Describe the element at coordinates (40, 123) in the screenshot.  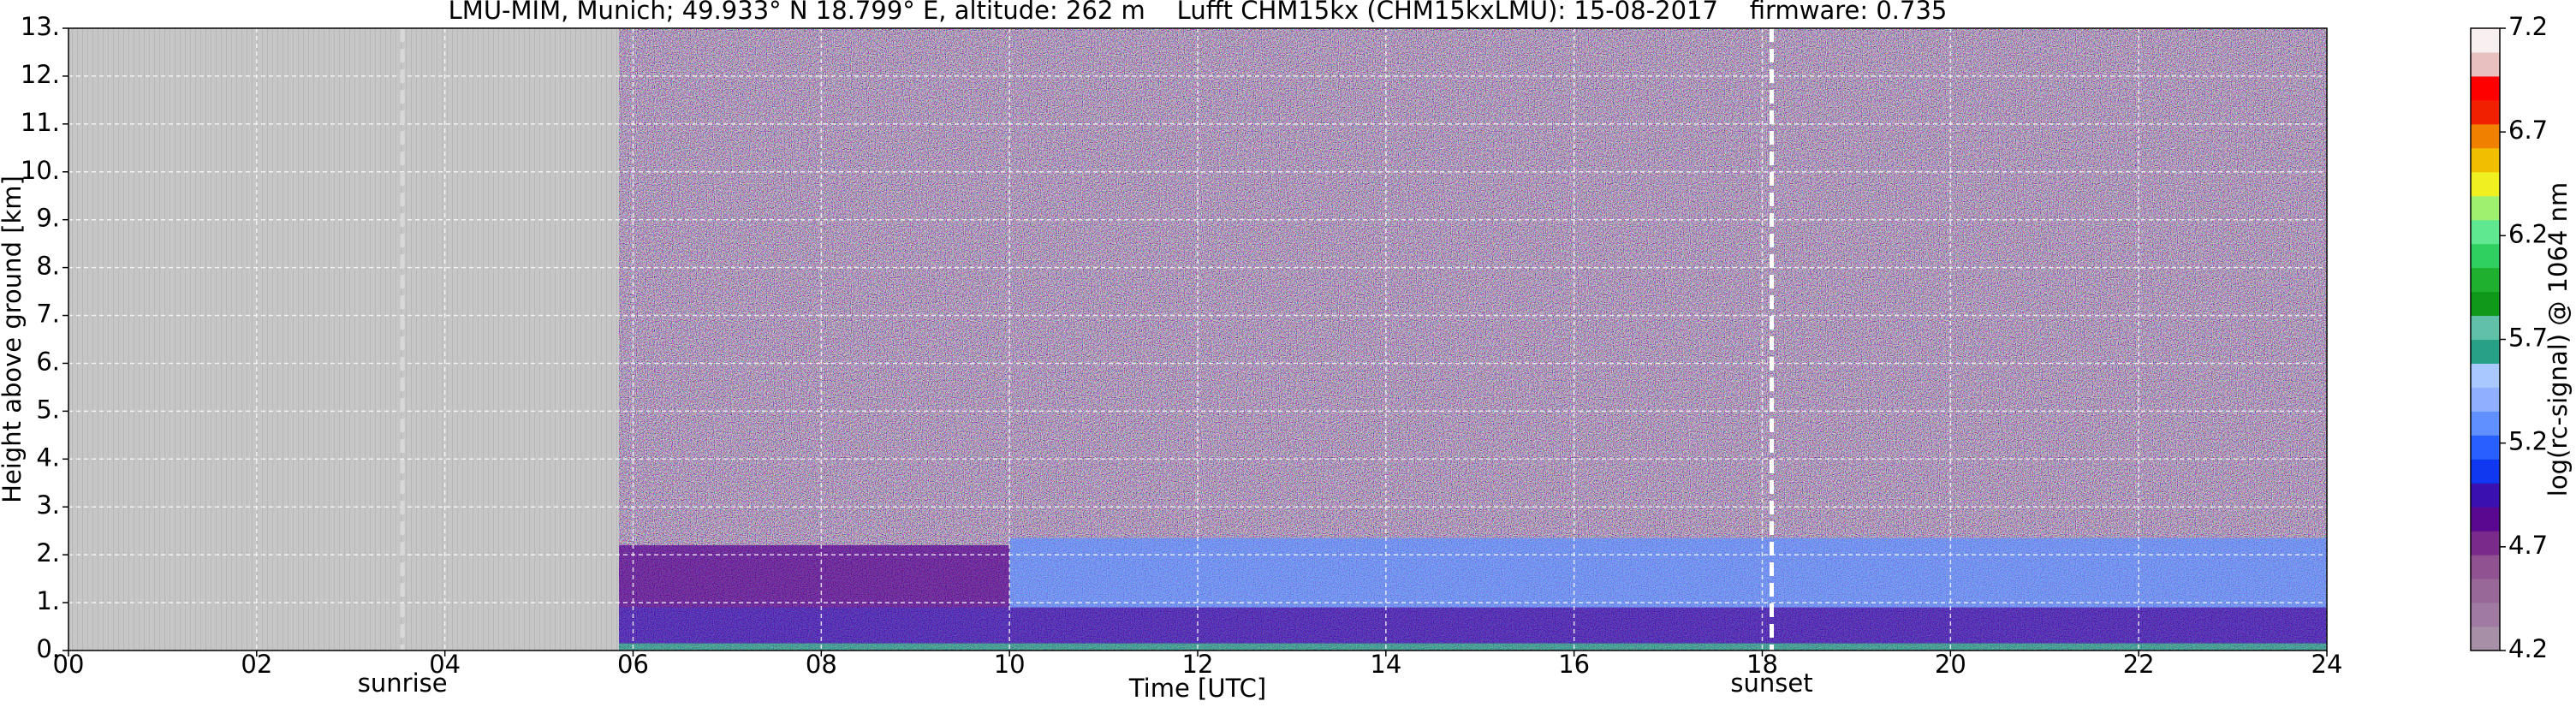
I see `y-tick-label: 11.` at that location.